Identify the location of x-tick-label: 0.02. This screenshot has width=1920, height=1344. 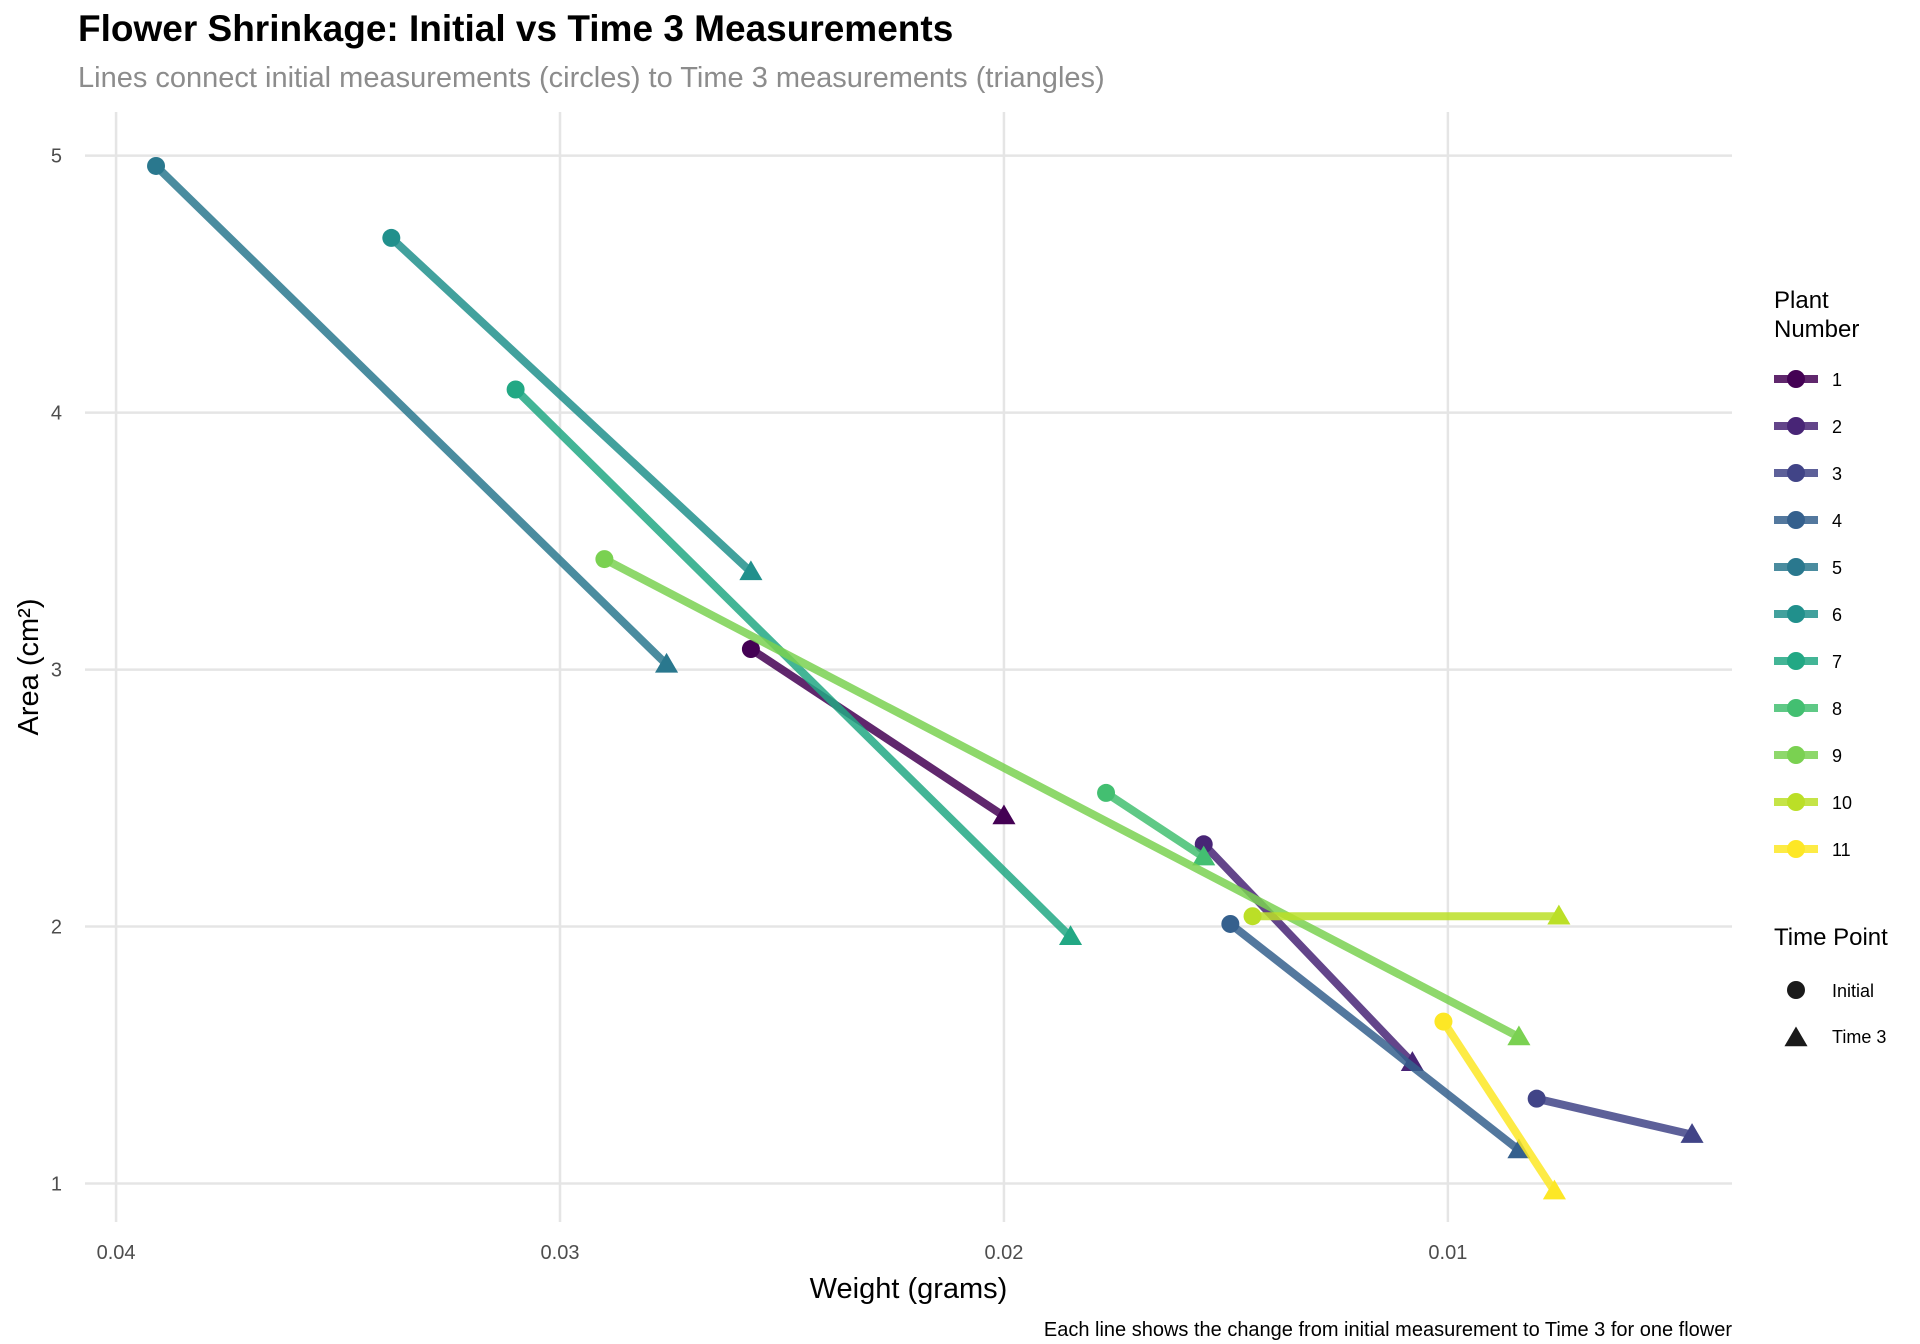
(1003, 1253).